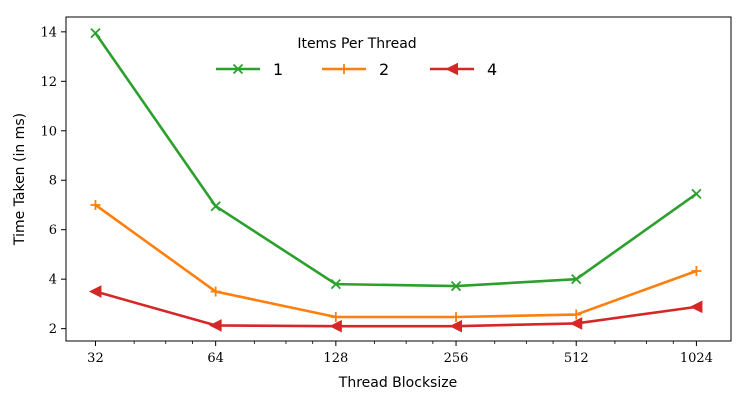 Image resolution: width=748 pixels, height=403 pixels. I want to click on y-tick-label: 6, so click(53, 230).